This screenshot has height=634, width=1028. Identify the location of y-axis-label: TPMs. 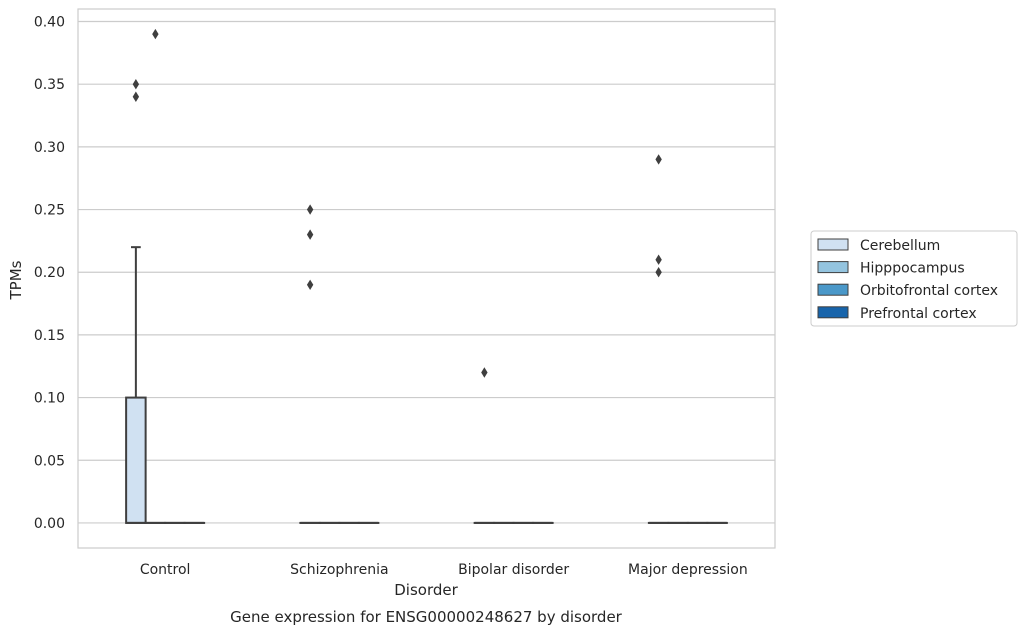
(16, 280).